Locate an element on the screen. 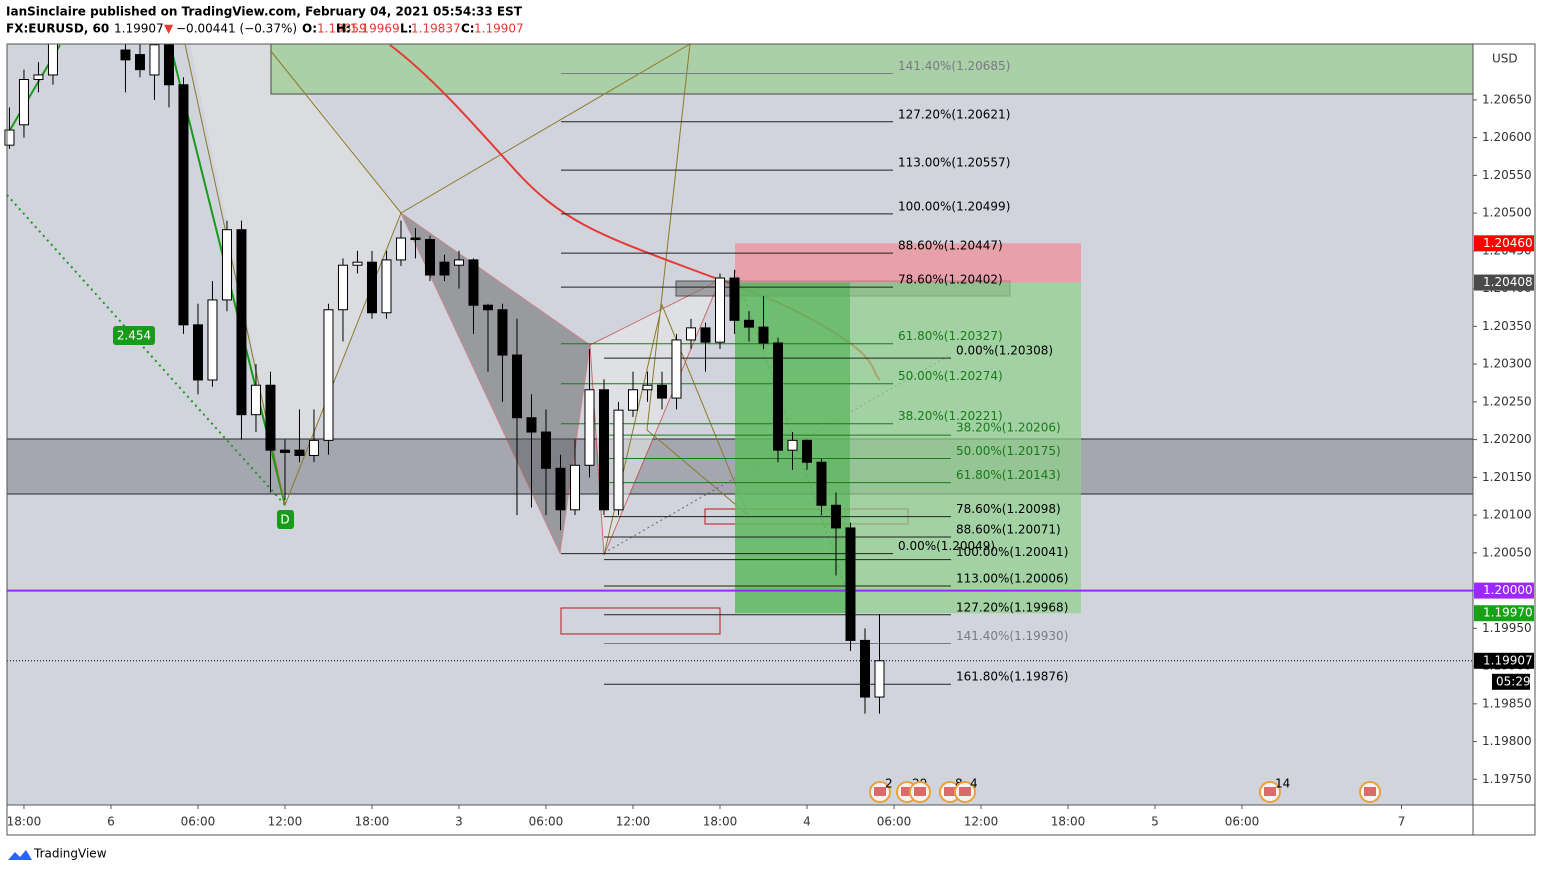  box is located at coordinates (640, 621).